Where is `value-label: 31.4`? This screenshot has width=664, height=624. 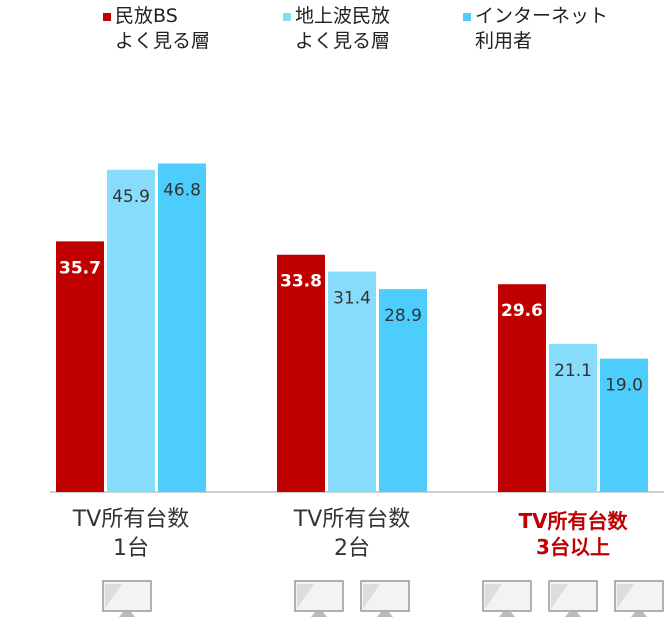
value-label: 31.4 is located at coordinates (352, 299).